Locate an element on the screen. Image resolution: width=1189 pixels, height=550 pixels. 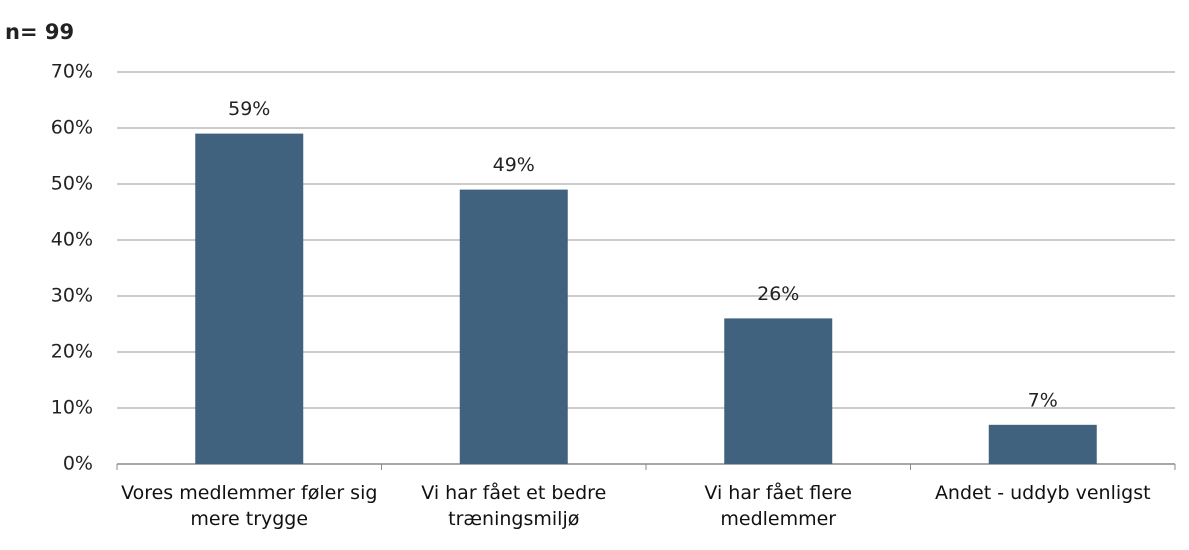
data-label: 49% is located at coordinates (514, 165).